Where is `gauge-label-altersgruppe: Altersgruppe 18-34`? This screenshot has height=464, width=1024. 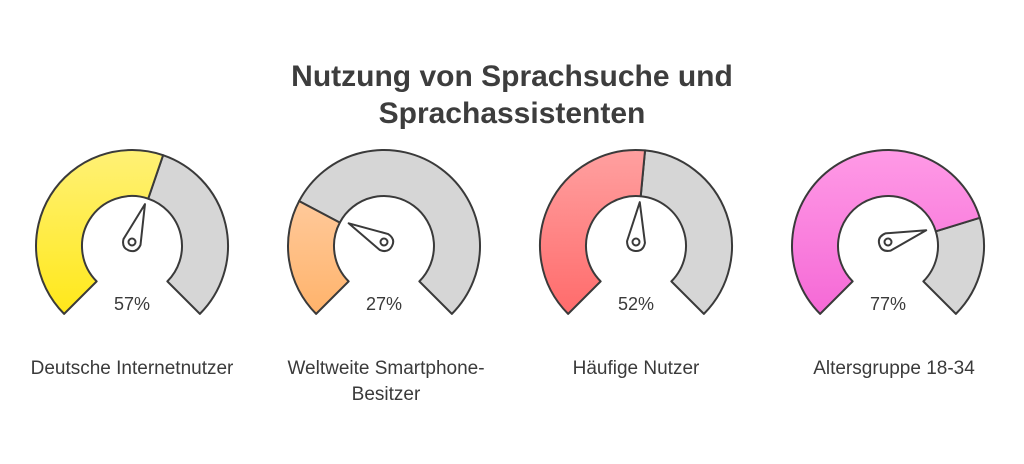
gauge-label-altersgruppe: Altersgruppe 18-34 is located at coordinates (894, 368).